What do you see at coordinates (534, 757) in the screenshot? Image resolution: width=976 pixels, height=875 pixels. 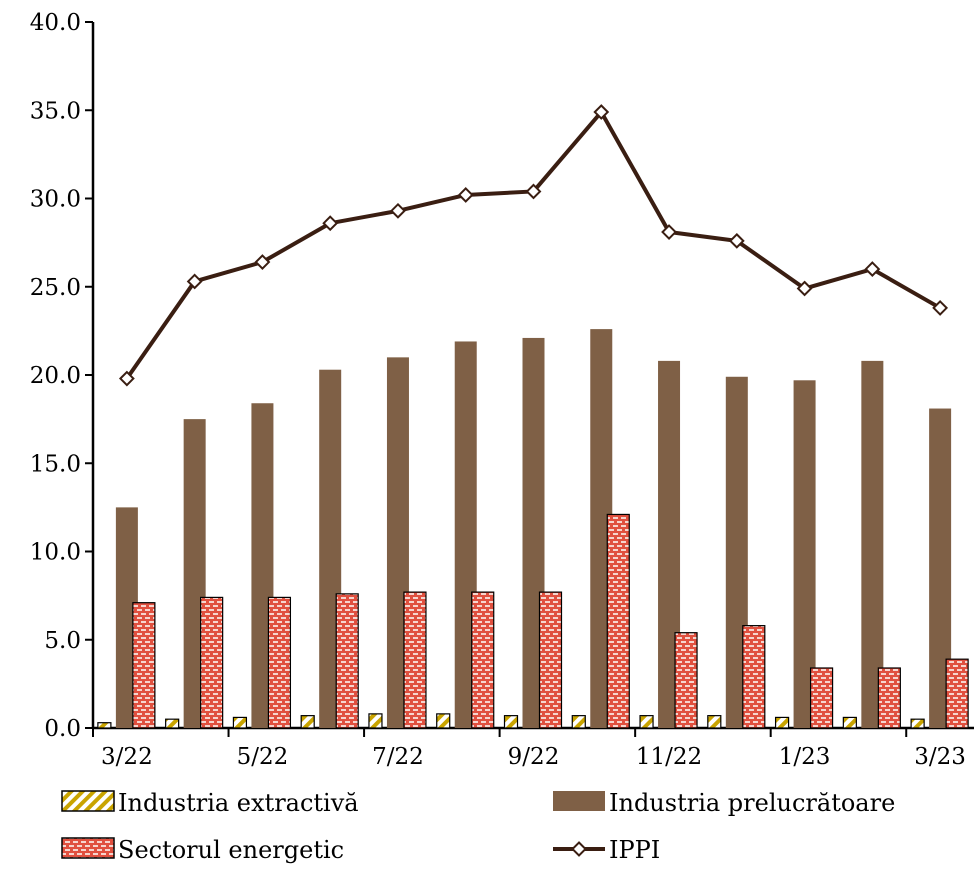 I see `x-tick-label: 9/22` at bounding box center [534, 757].